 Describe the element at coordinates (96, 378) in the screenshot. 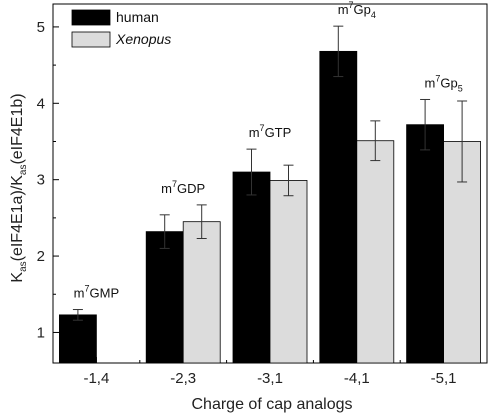

I see `x-tick-label: -1,4` at that location.